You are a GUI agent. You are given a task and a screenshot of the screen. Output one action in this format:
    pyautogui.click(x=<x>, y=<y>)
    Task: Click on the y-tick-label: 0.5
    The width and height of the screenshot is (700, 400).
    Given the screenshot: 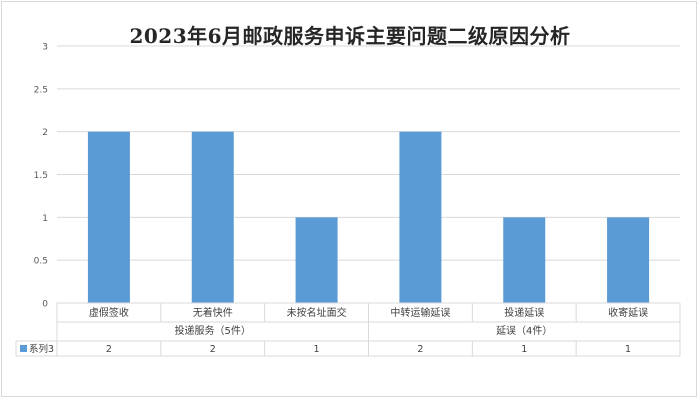 What is the action you would take?
    pyautogui.click(x=41, y=262)
    